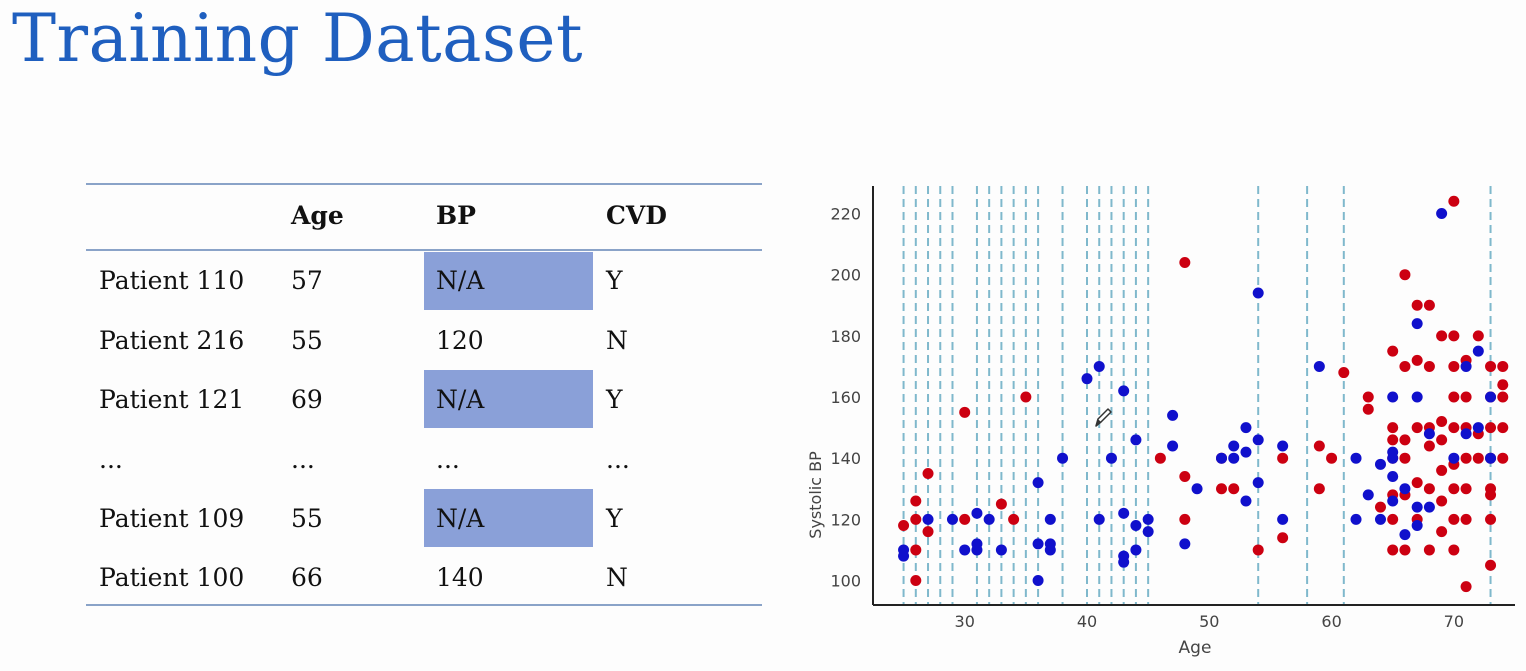  Describe the element at coordinates (1195, 648) in the screenshot. I see `x-axis-label: Age` at that location.